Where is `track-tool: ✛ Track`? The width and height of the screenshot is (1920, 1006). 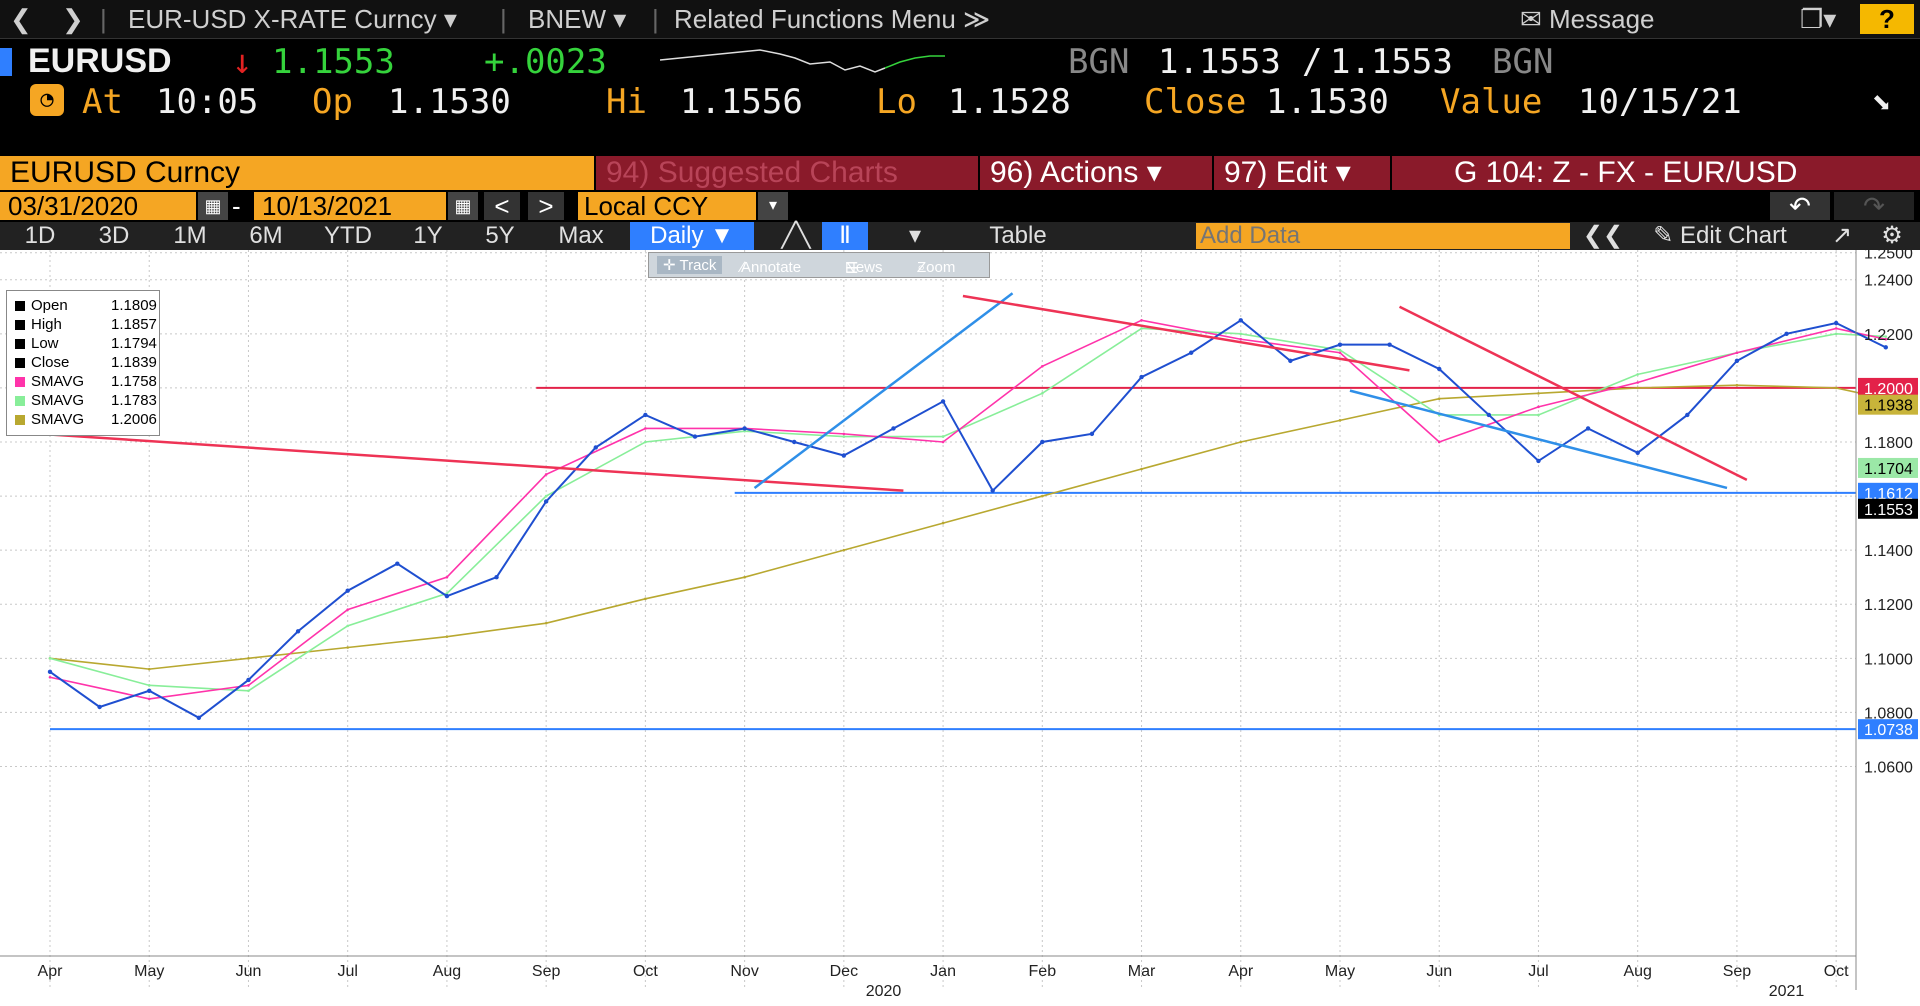
track-tool: ✛ Track is located at coordinates (690, 265).